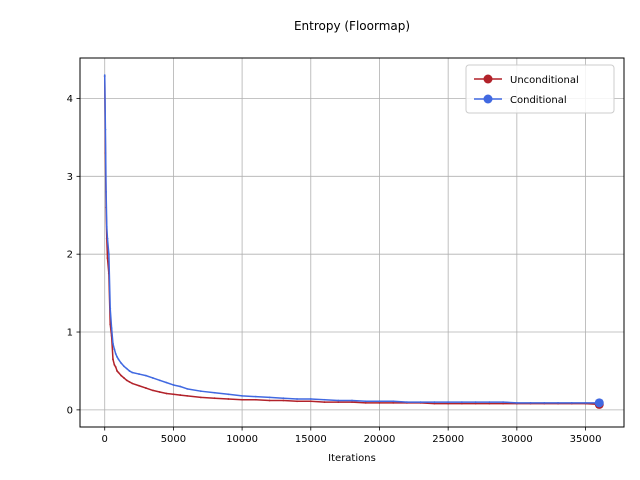  Describe the element at coordinates (488, 79) in the screenshot. I see `legend-marker-unconditional` at that location.